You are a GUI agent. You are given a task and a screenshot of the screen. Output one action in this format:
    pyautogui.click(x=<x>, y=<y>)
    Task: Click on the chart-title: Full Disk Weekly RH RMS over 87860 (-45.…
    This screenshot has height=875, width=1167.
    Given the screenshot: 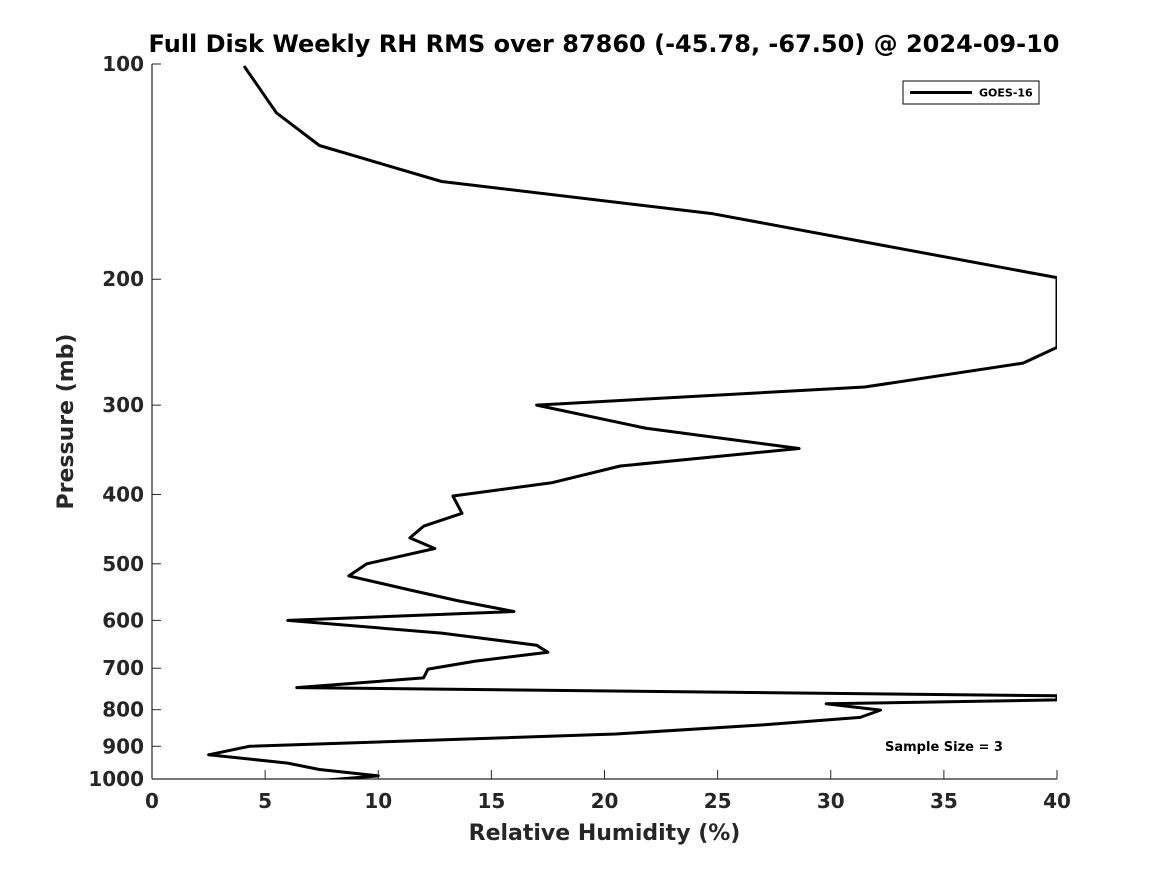 What is the action you would take?
    pyautogui.click(x=604, y=44)
    